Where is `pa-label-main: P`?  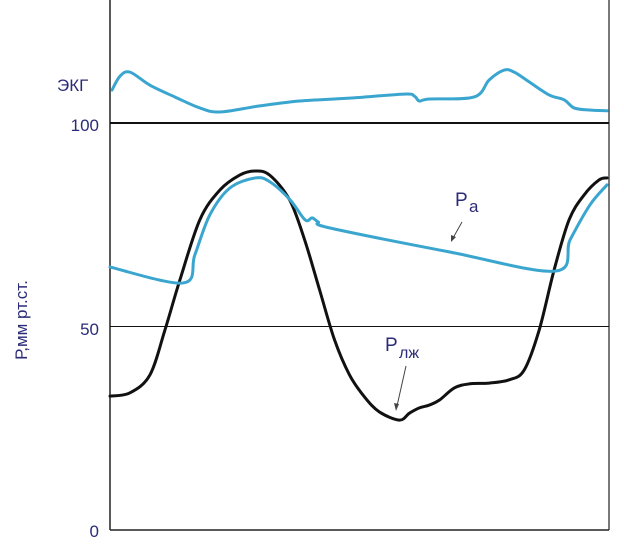 pa-label-main: P is located at coordinates (461, 200).